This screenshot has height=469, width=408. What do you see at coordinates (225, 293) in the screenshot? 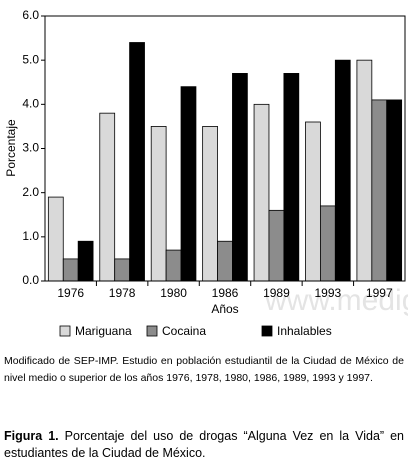
I see `x-tick-label: 1986` at bounding box center [225, 293].